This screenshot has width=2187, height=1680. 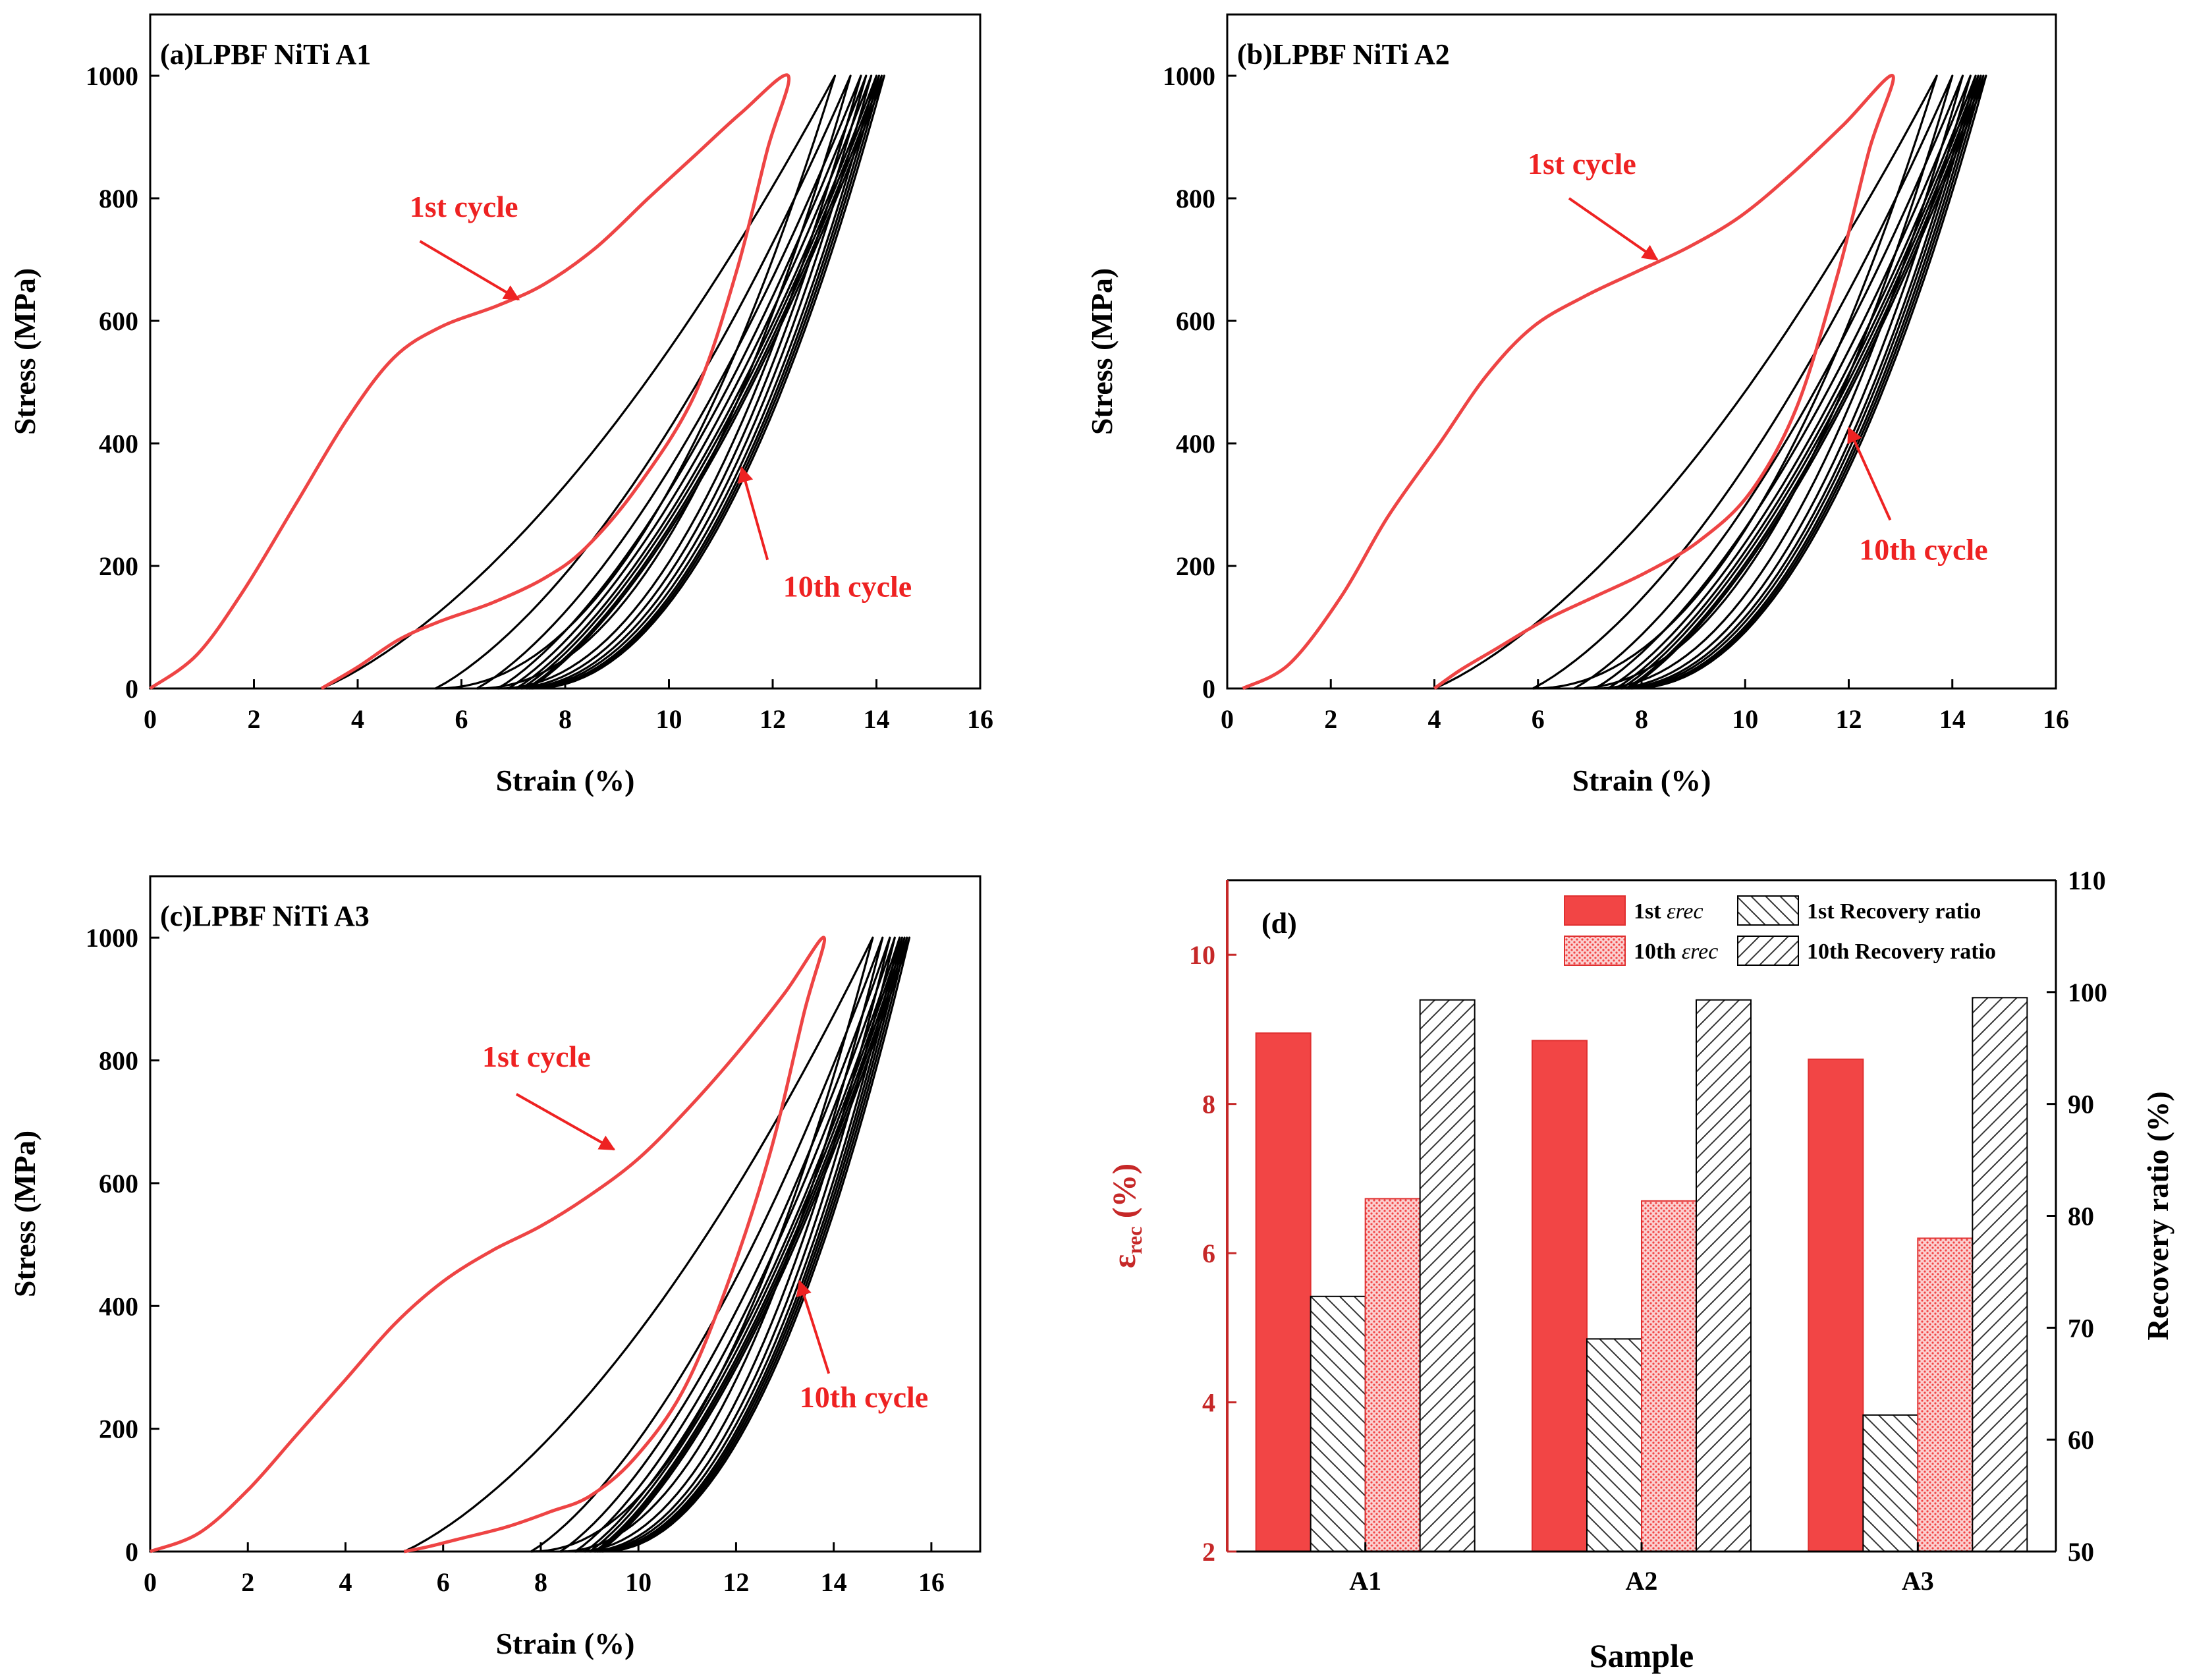 What do you see at coordinates (540, 1582) in the screenshot?
I see `x-tick-label: 8` at bounding box center [540, 1582].